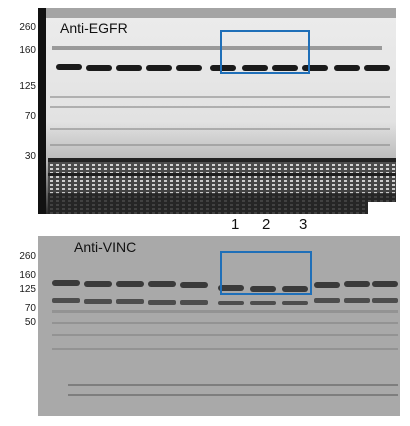 The image size is (410, 426). I want to click on bottom-highlight-box, so click(266, 273).